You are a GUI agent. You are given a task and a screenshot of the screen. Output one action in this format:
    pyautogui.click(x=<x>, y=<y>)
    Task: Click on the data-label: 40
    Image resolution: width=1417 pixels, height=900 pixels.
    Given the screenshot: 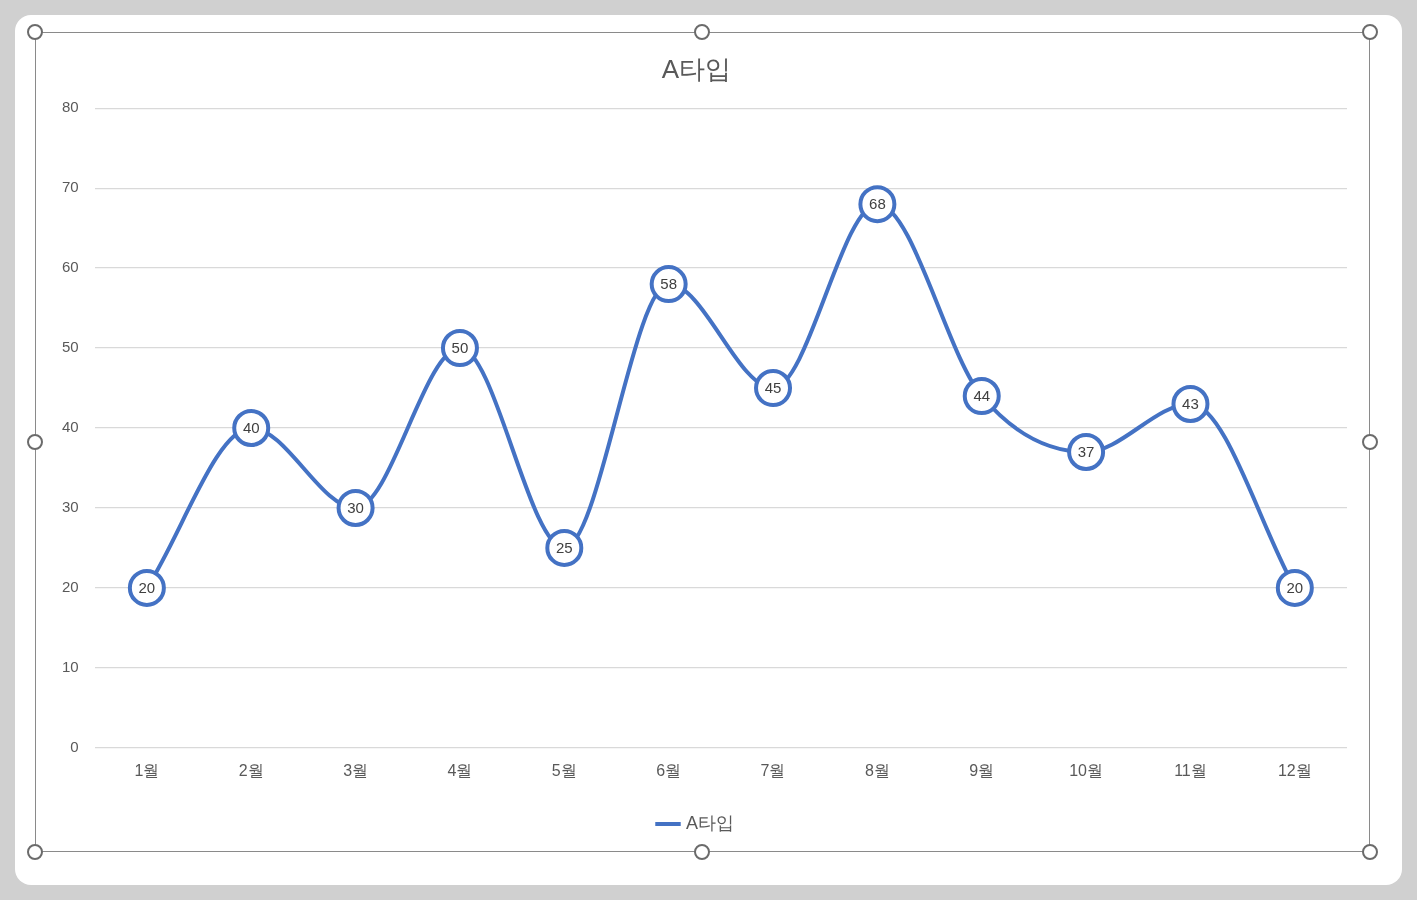 What is the action you would take?
    pyautogui.click(x=251, y=428)
    